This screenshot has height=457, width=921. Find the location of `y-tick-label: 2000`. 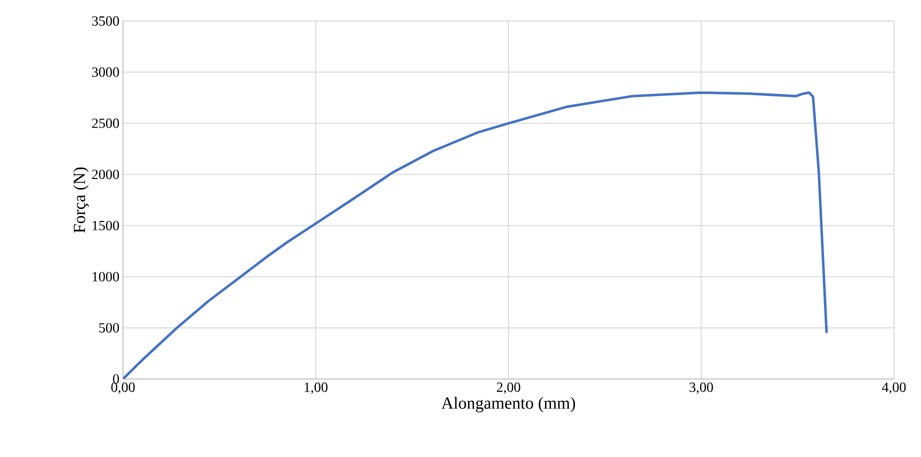

y-tick-label: 2000 is located at coordinates (105, 175).